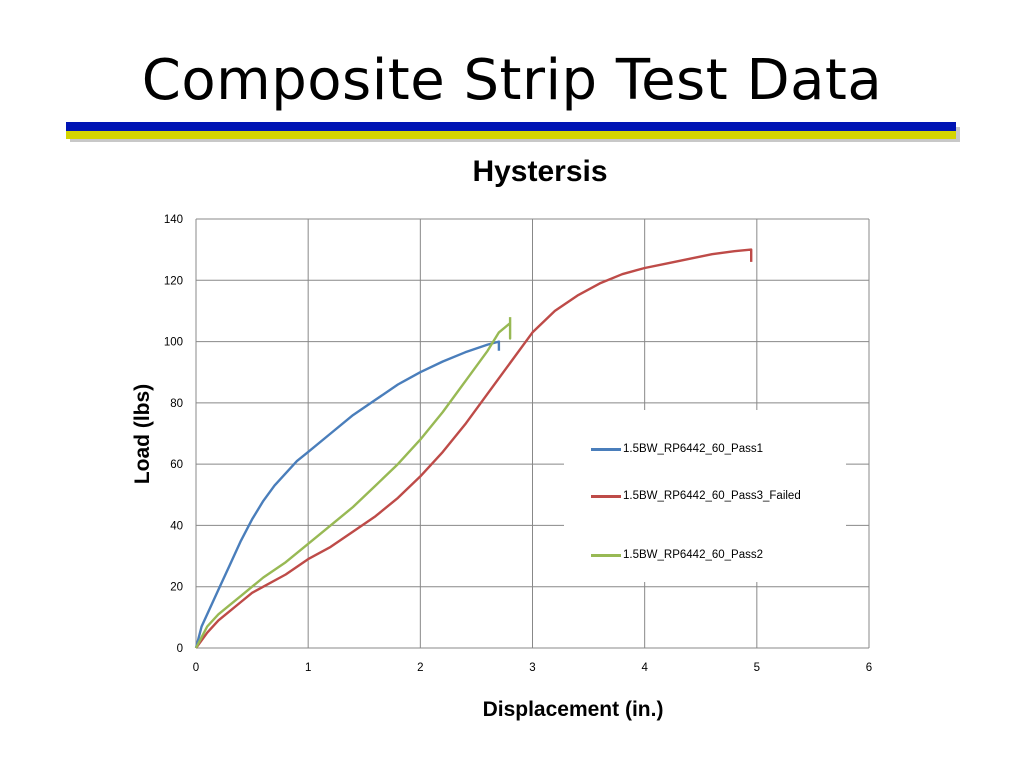 This screenshot has width=1024, height=768. Describe the element at coordinates (644, 668) in the screenshot. I see `x-tick-label: 4` at that location.